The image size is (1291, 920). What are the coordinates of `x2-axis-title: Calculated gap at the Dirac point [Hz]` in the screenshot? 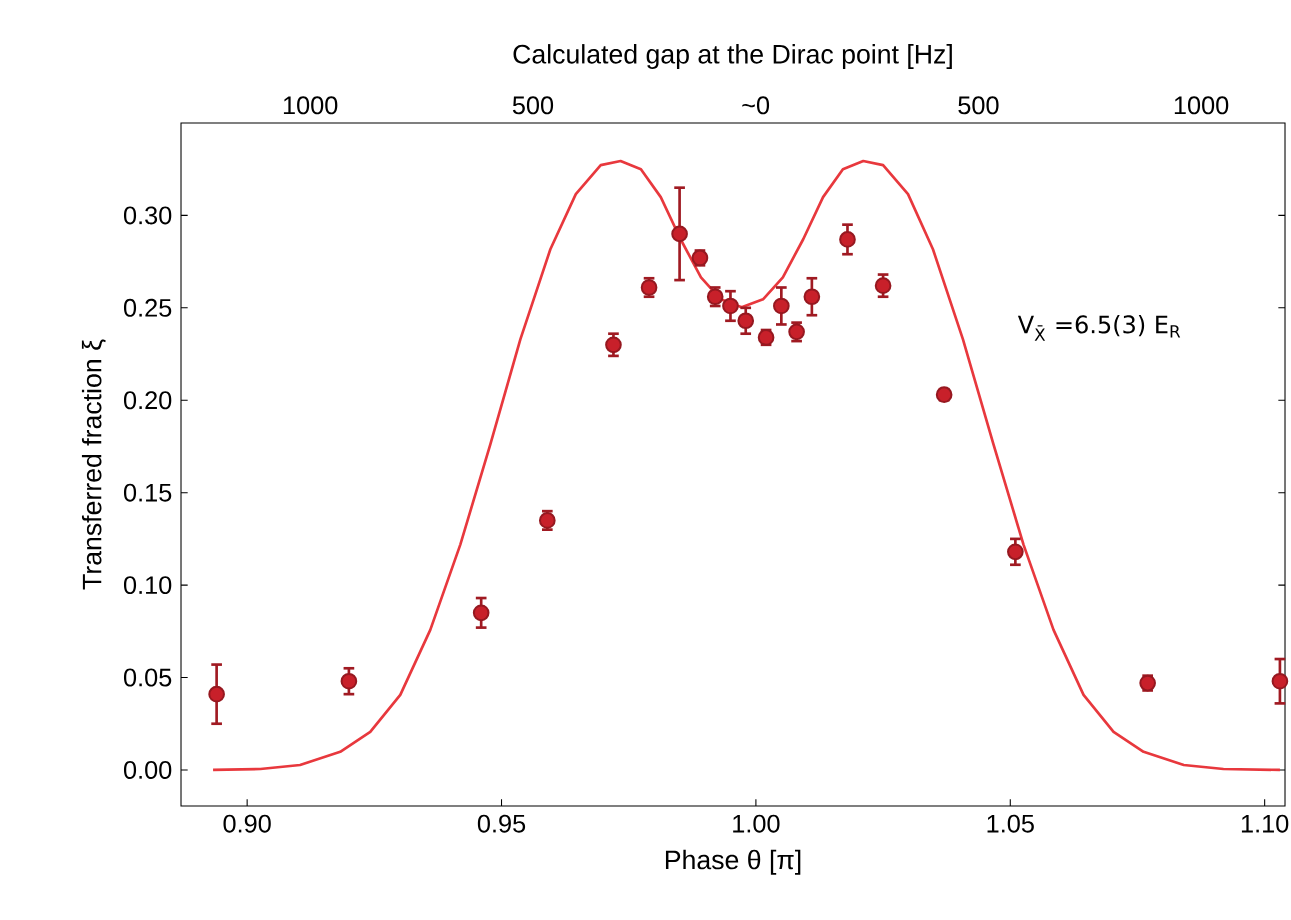 It's located at (732, 56).